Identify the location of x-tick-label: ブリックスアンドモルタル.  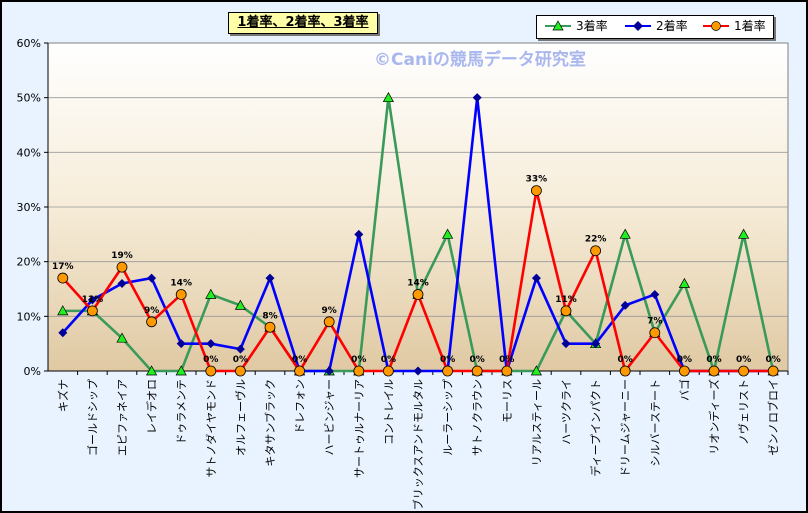
(418, 444).